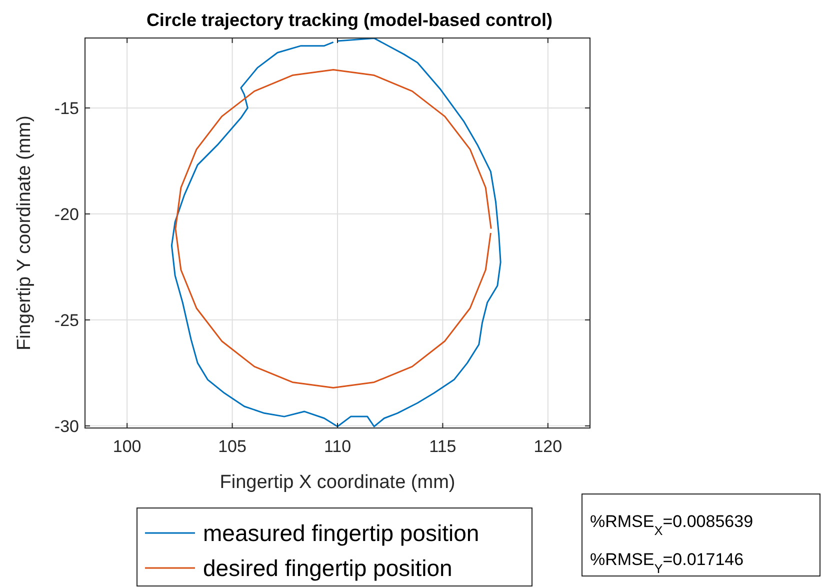 The width and height of the screenshot is (822, 588). I want to click on y-tick-label: -30, so click(66, 426).